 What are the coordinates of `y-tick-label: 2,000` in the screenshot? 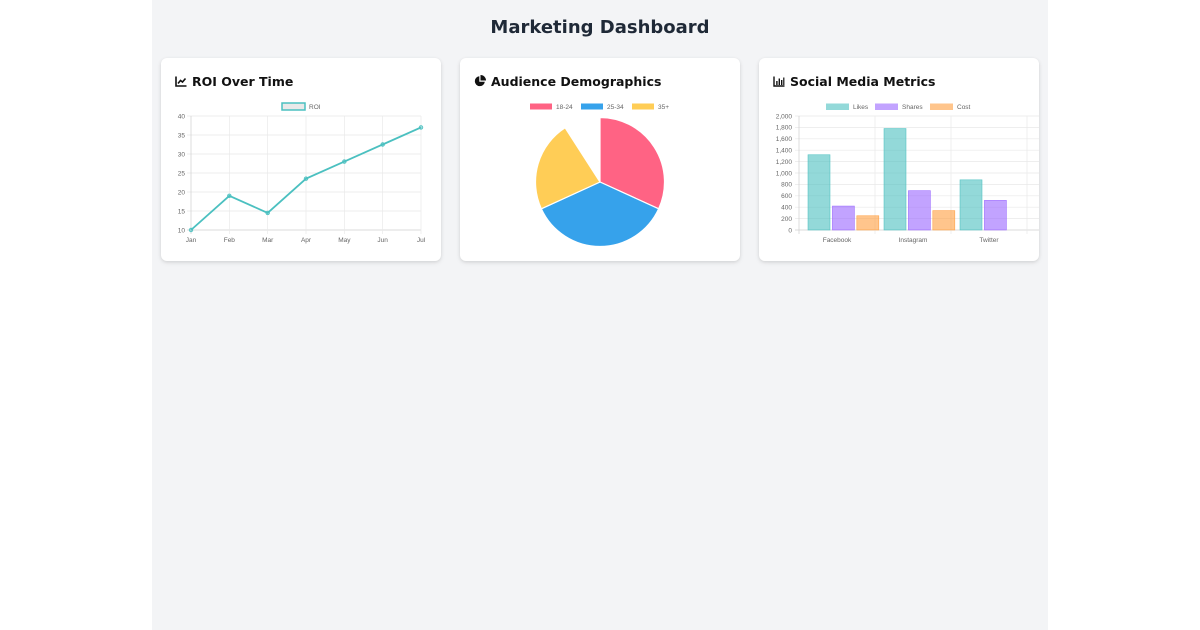 It's located at (784, 116).